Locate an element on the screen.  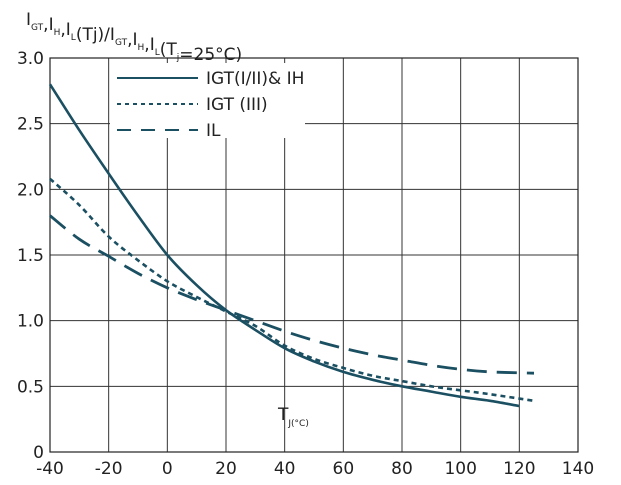
x-axis-label: TJ(°C) is located at coordinates (293, 417).